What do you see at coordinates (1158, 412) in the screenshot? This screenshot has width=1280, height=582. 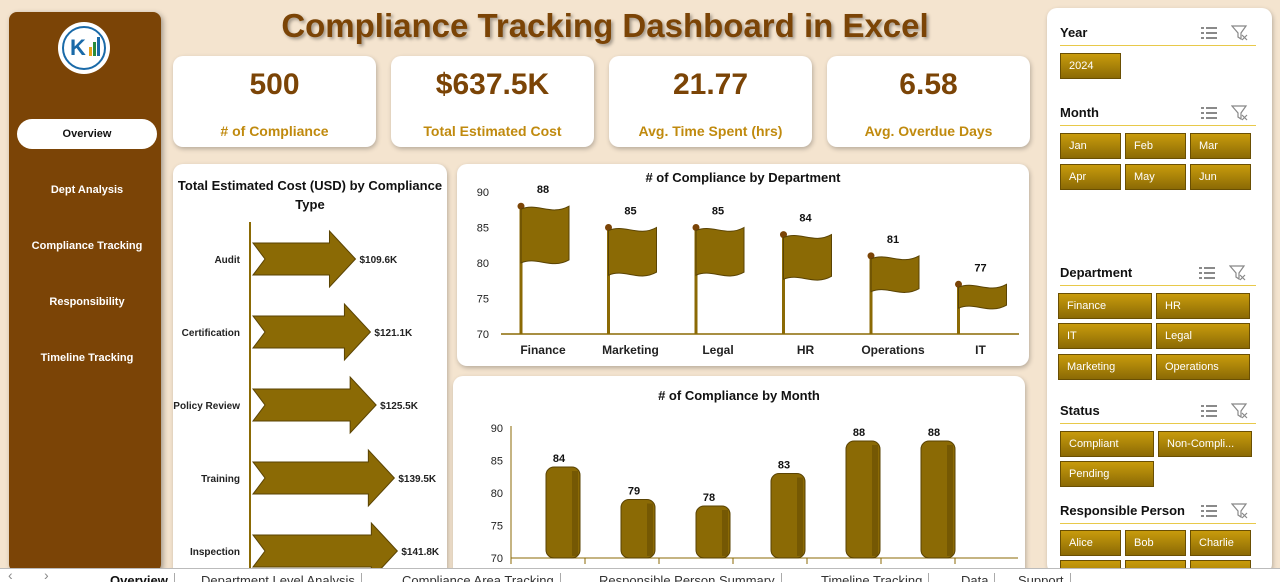 I see `slicer-status-header: Status` at bounding box center [1158, 412].